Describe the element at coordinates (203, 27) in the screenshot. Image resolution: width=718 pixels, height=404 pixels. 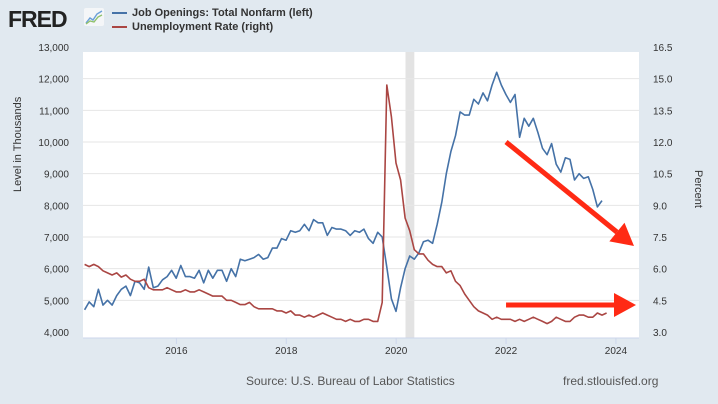
I see `legend-label: Unemployment Rate (right)` at that location.